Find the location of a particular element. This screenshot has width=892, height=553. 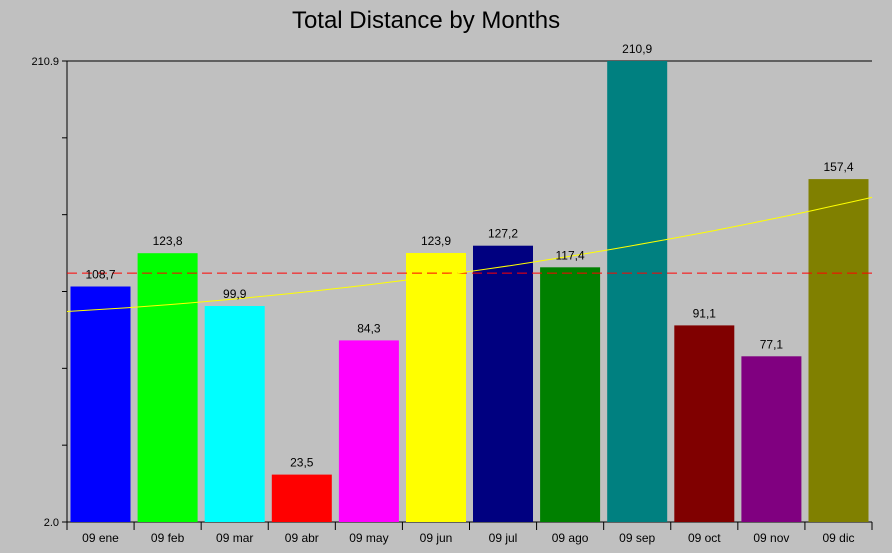

x-tick-label: 09 jul is located at coordinates (503, 538).